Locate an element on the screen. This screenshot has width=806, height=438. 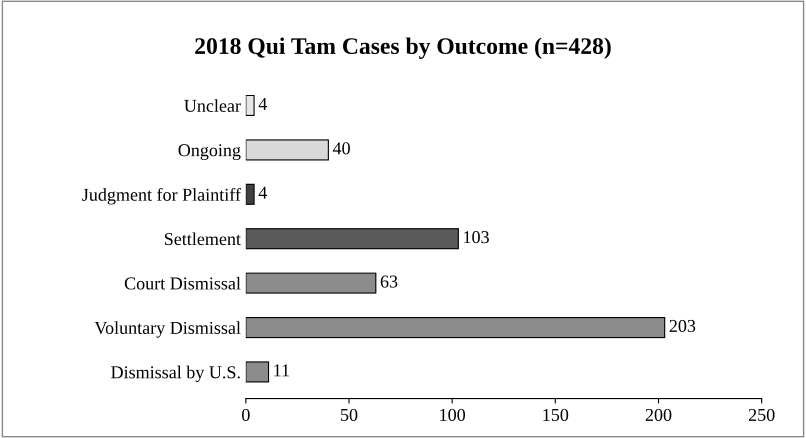
y-tick-label: Voluntary Dismissal is located at coordinates (167, 329).